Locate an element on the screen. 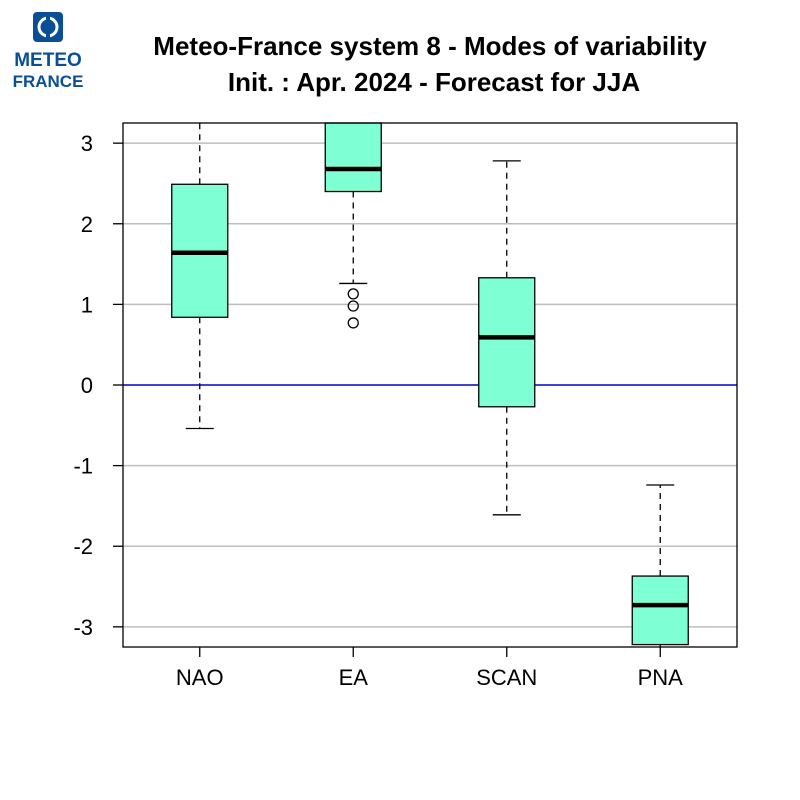 This screenshot has width=800, height=800. x-tick-label: SCAN is located at coordinates (506, 677).